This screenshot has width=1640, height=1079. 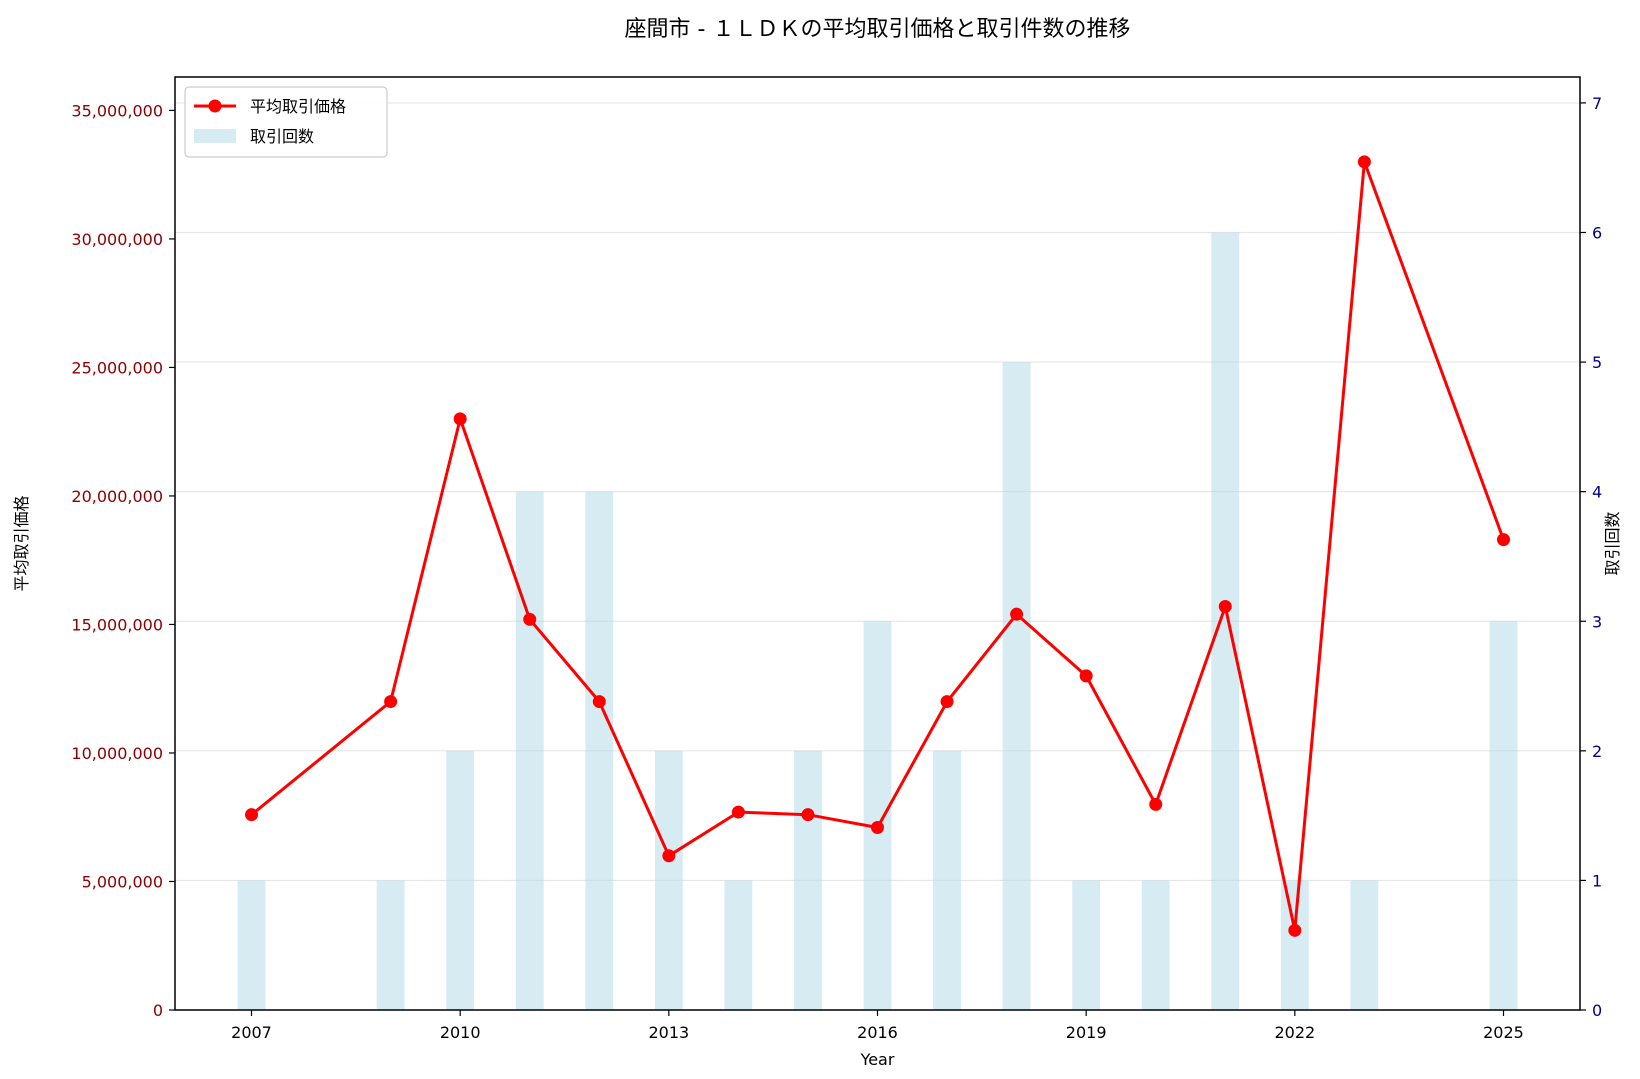 I want to click on y-left-tick-label: 25,000,000, so click(x=117, y=367).